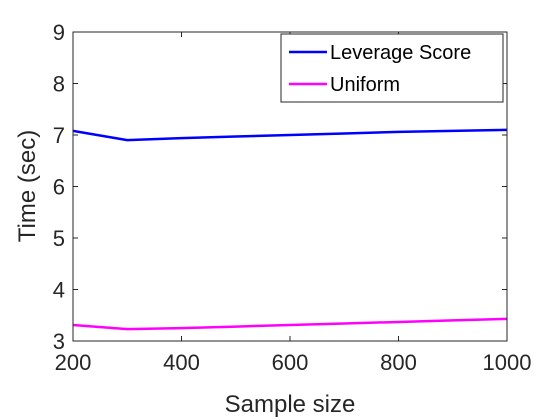 Image resolution: width=560 pixels, height=420 pixels. I want to click on x-tick-label: 600, so click(290, 362).